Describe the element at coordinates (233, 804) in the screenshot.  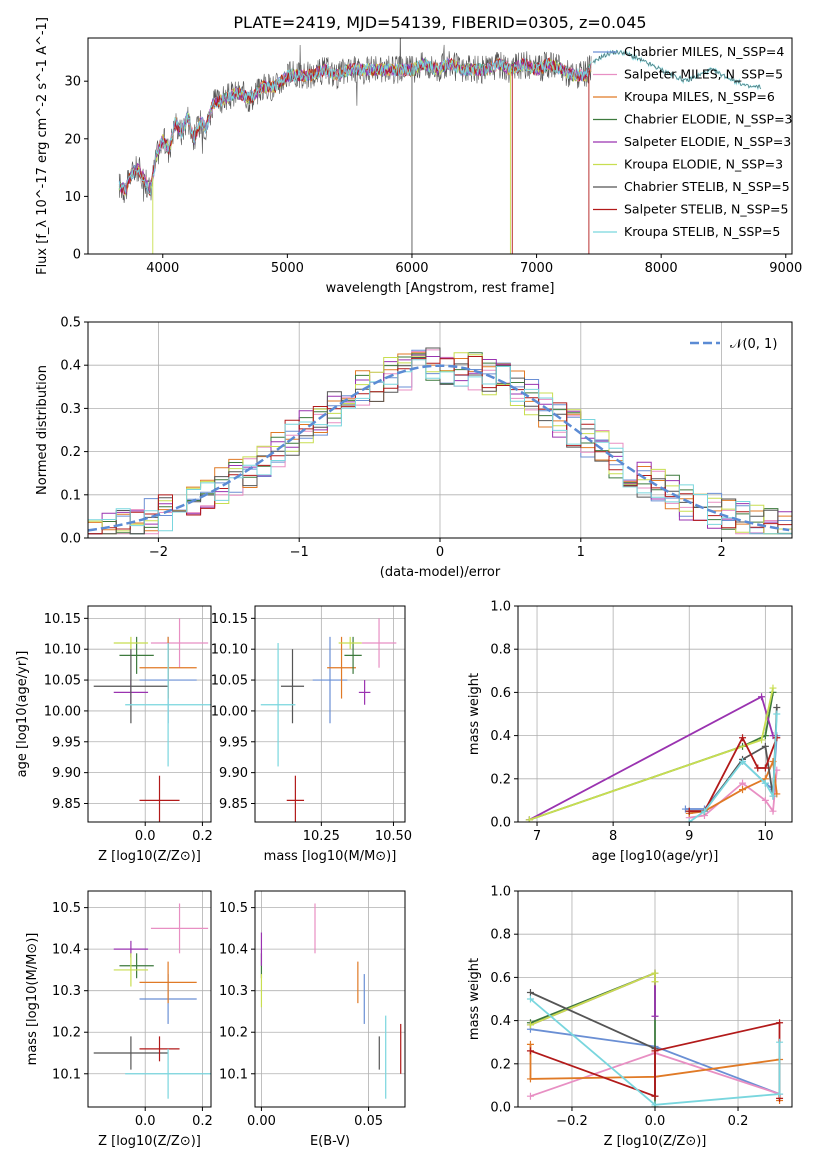
I see `y-tick-label: 9.85` at that location.